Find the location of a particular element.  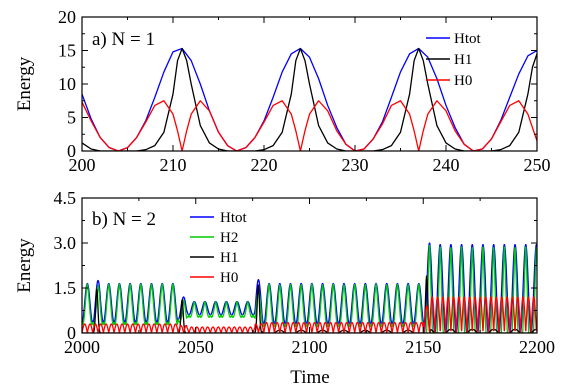

x-tick-label: 2150 is located at coordinates (423, 347).